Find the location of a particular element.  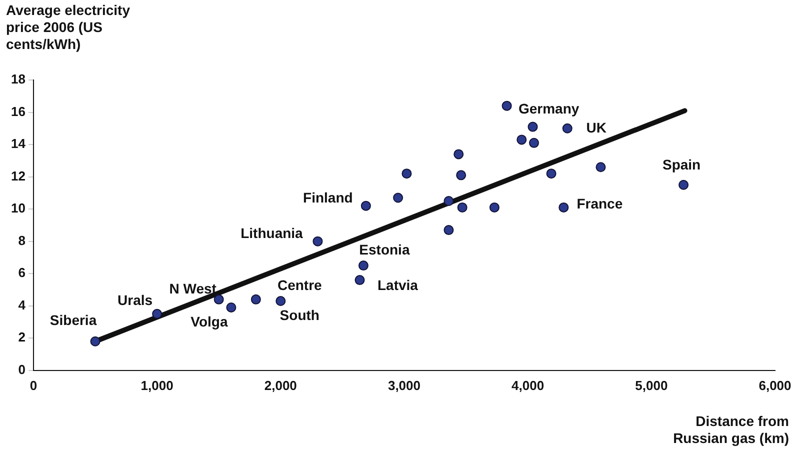

y-tick-label: 4 is located at coordinates (22, 304).